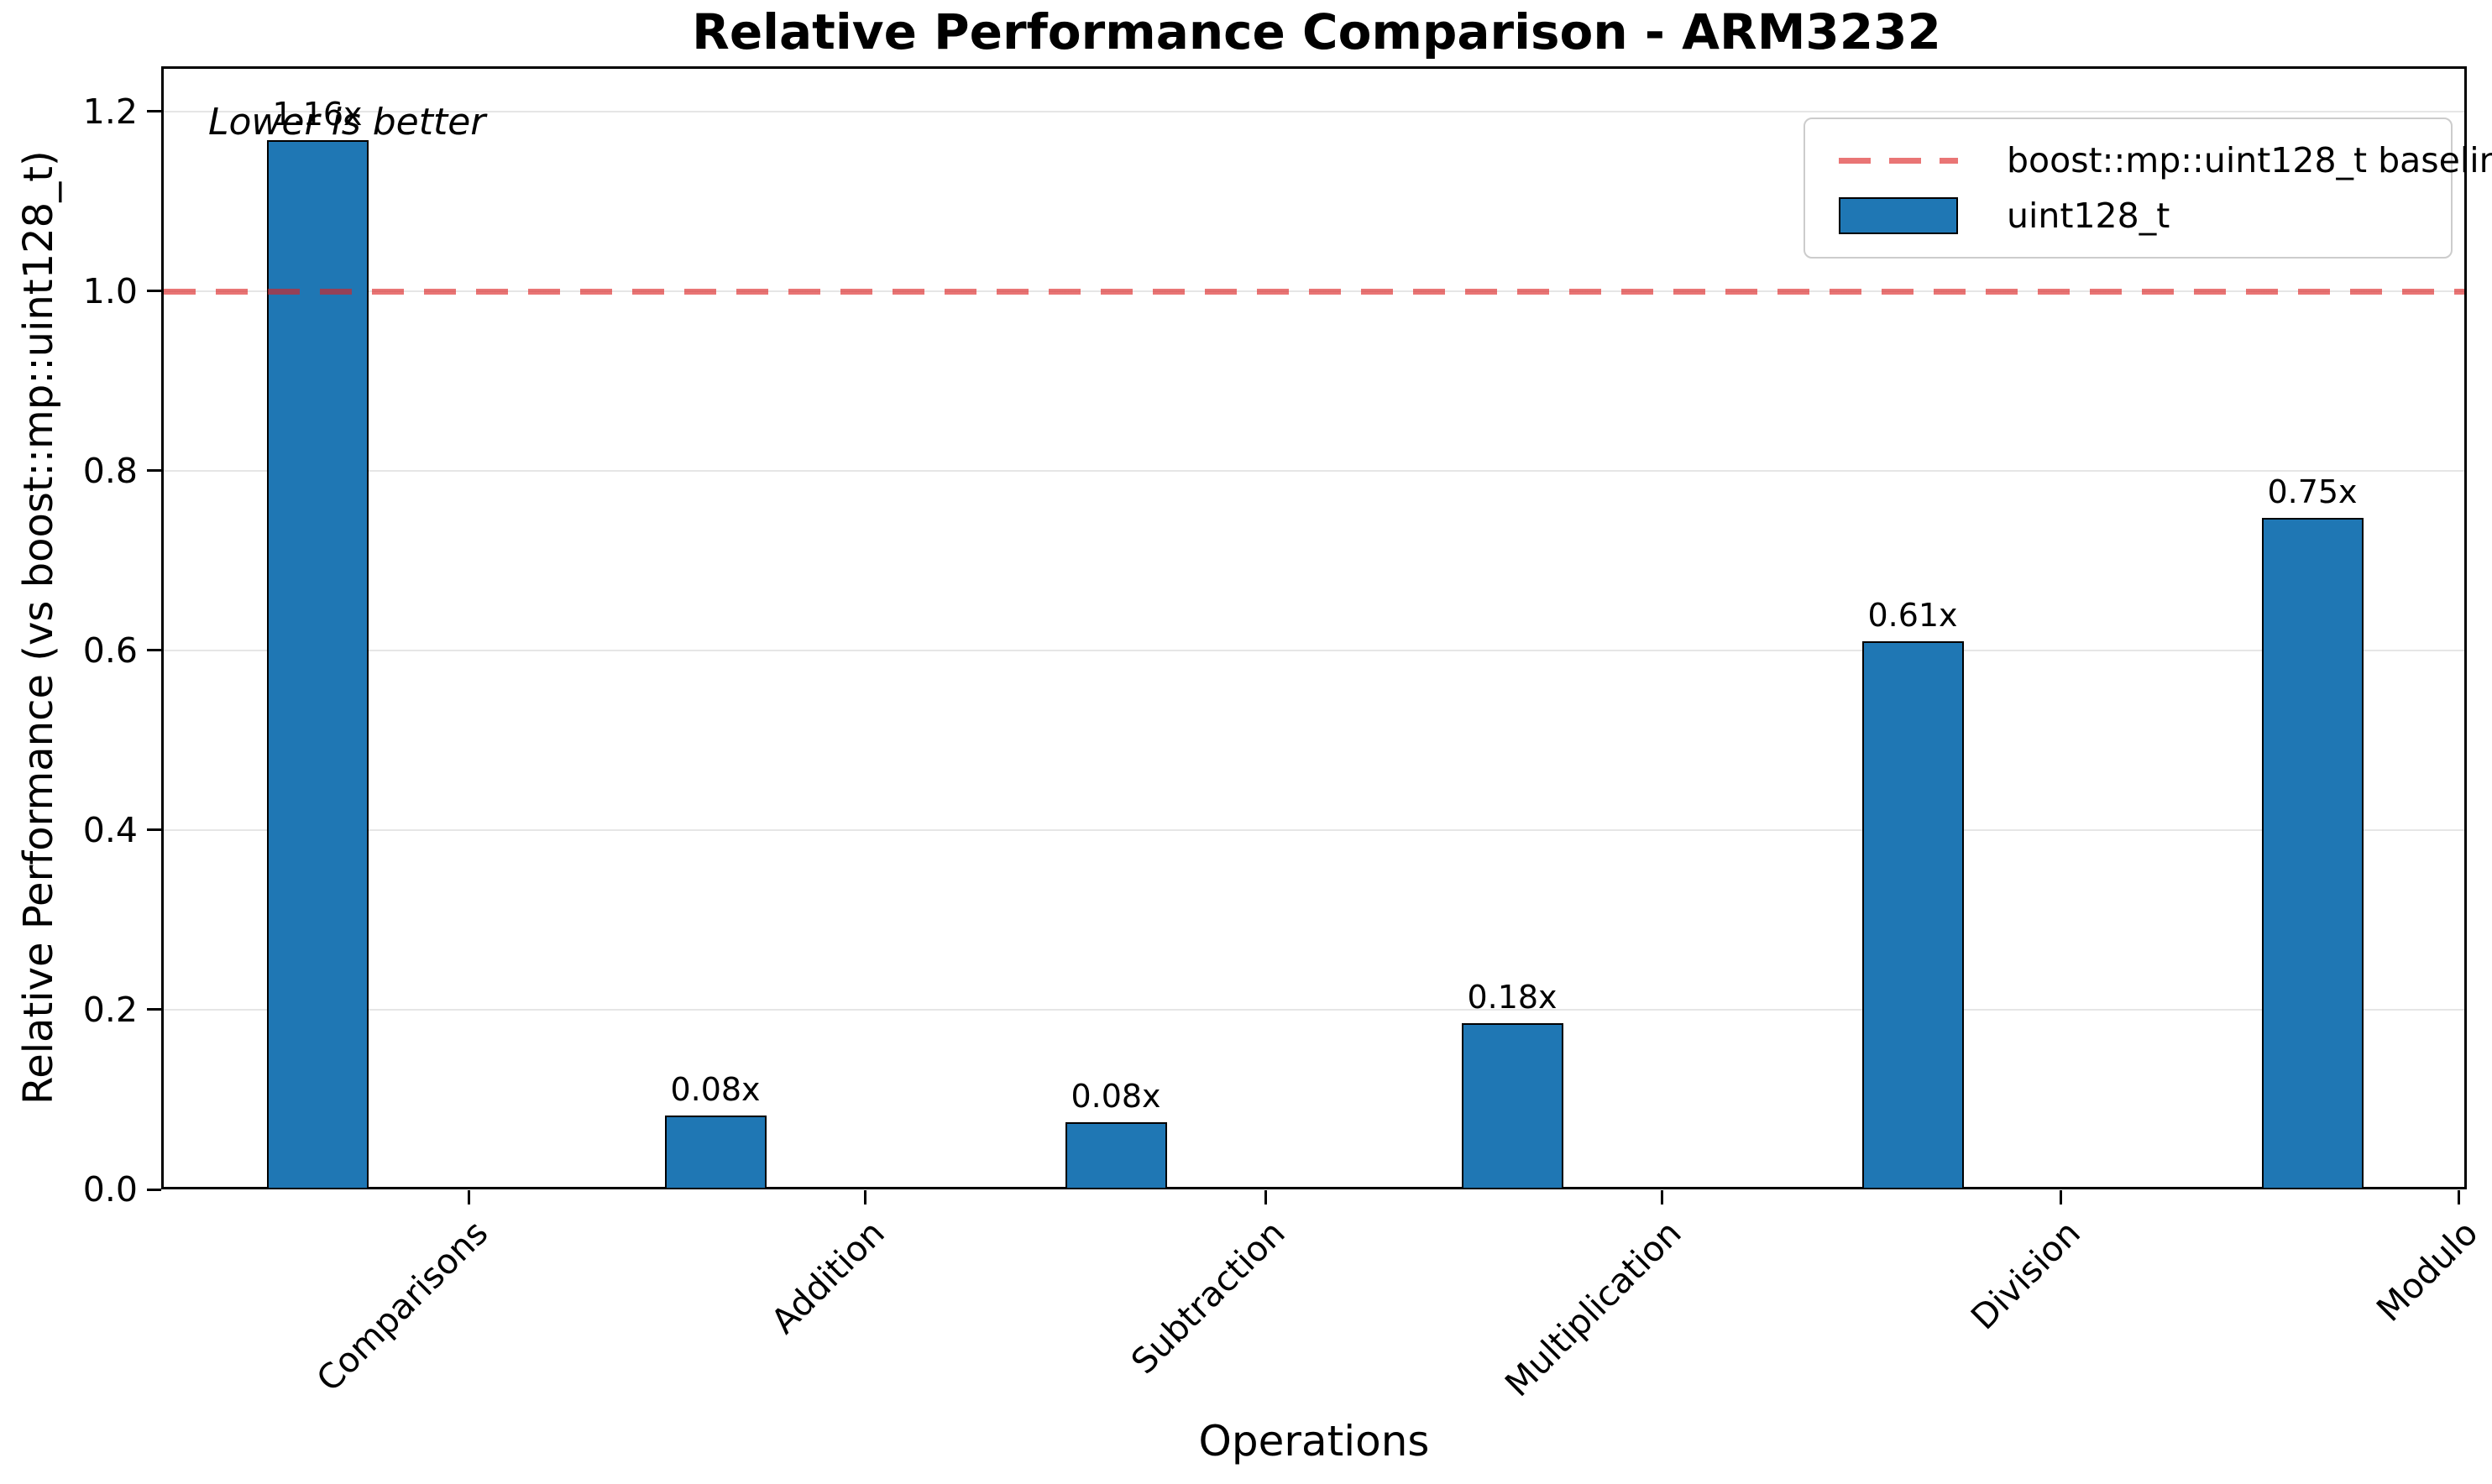 The image size is (2492, 1484). Describe the element at coordinates (2249, 160) in the screenshot. I see `legend-baseline-label: boost::mp::uint128_t baseline` at that location.